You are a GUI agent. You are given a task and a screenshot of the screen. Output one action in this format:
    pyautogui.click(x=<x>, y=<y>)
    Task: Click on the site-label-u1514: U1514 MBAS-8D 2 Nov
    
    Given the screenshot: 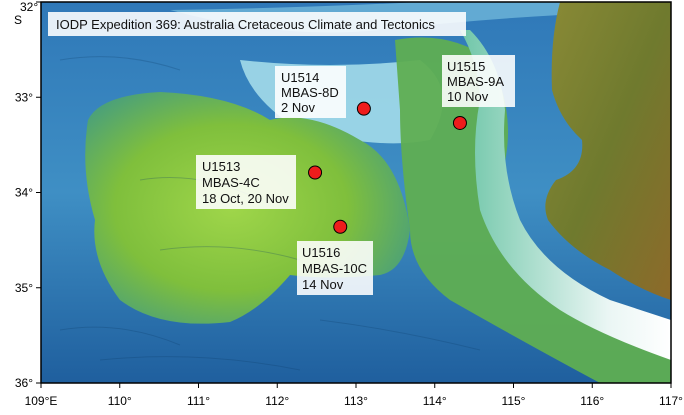 What is the action you would take?
    pyautogui.click(x=310, y=92)
    